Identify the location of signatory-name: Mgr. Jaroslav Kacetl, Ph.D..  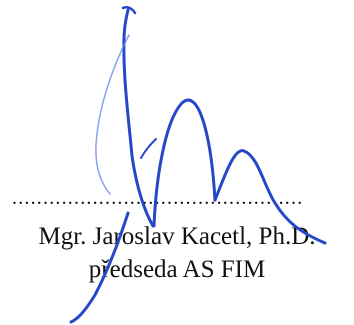
(177, 236).